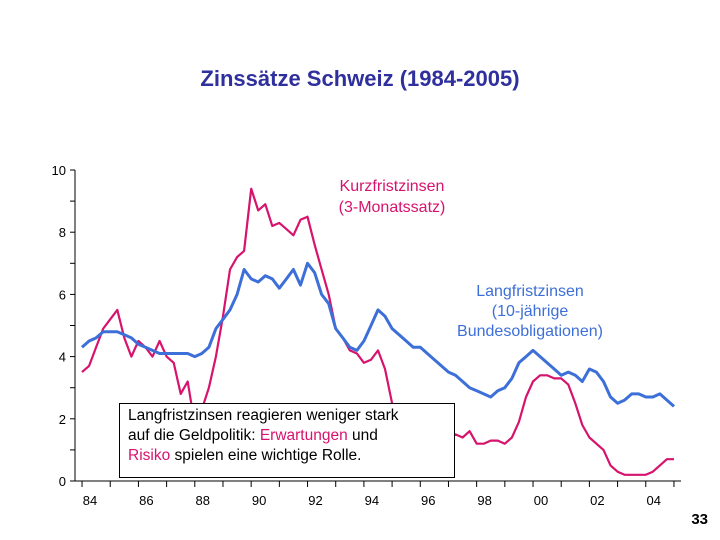  What do you see at coordinates (654, 500) in the screenshot?
I see `x-tick-label: 04` at bounding box center [654, 500].